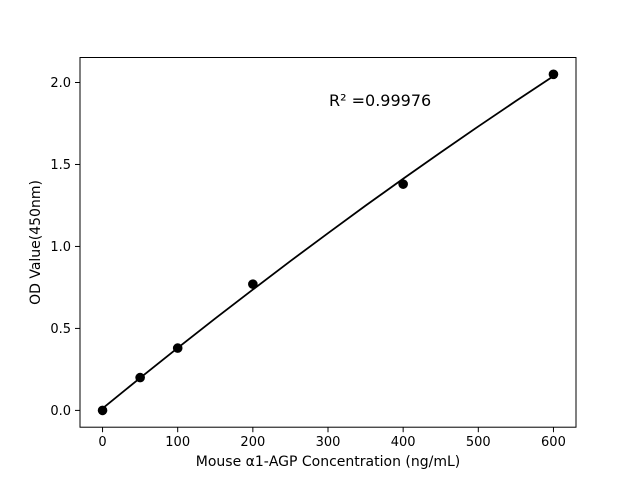  Describe the element at coordinates (380, 100) in the screenshot. I see `r-squared-annotation: R² =0.99976` at that location.